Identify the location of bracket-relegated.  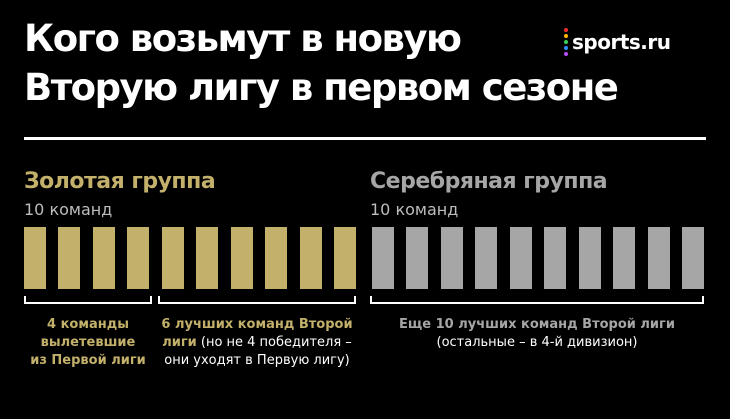
(88, 300).